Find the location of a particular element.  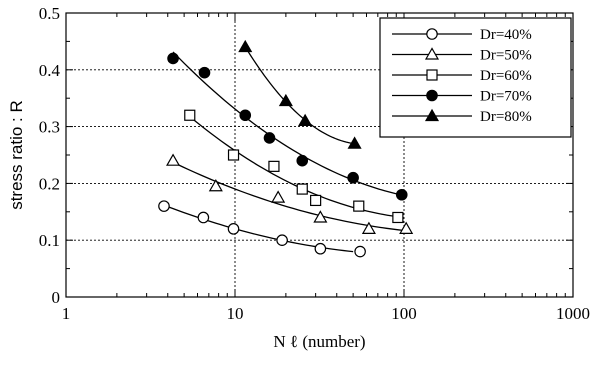

legend-label: Dr=70% is located at coordinates (506, 97).